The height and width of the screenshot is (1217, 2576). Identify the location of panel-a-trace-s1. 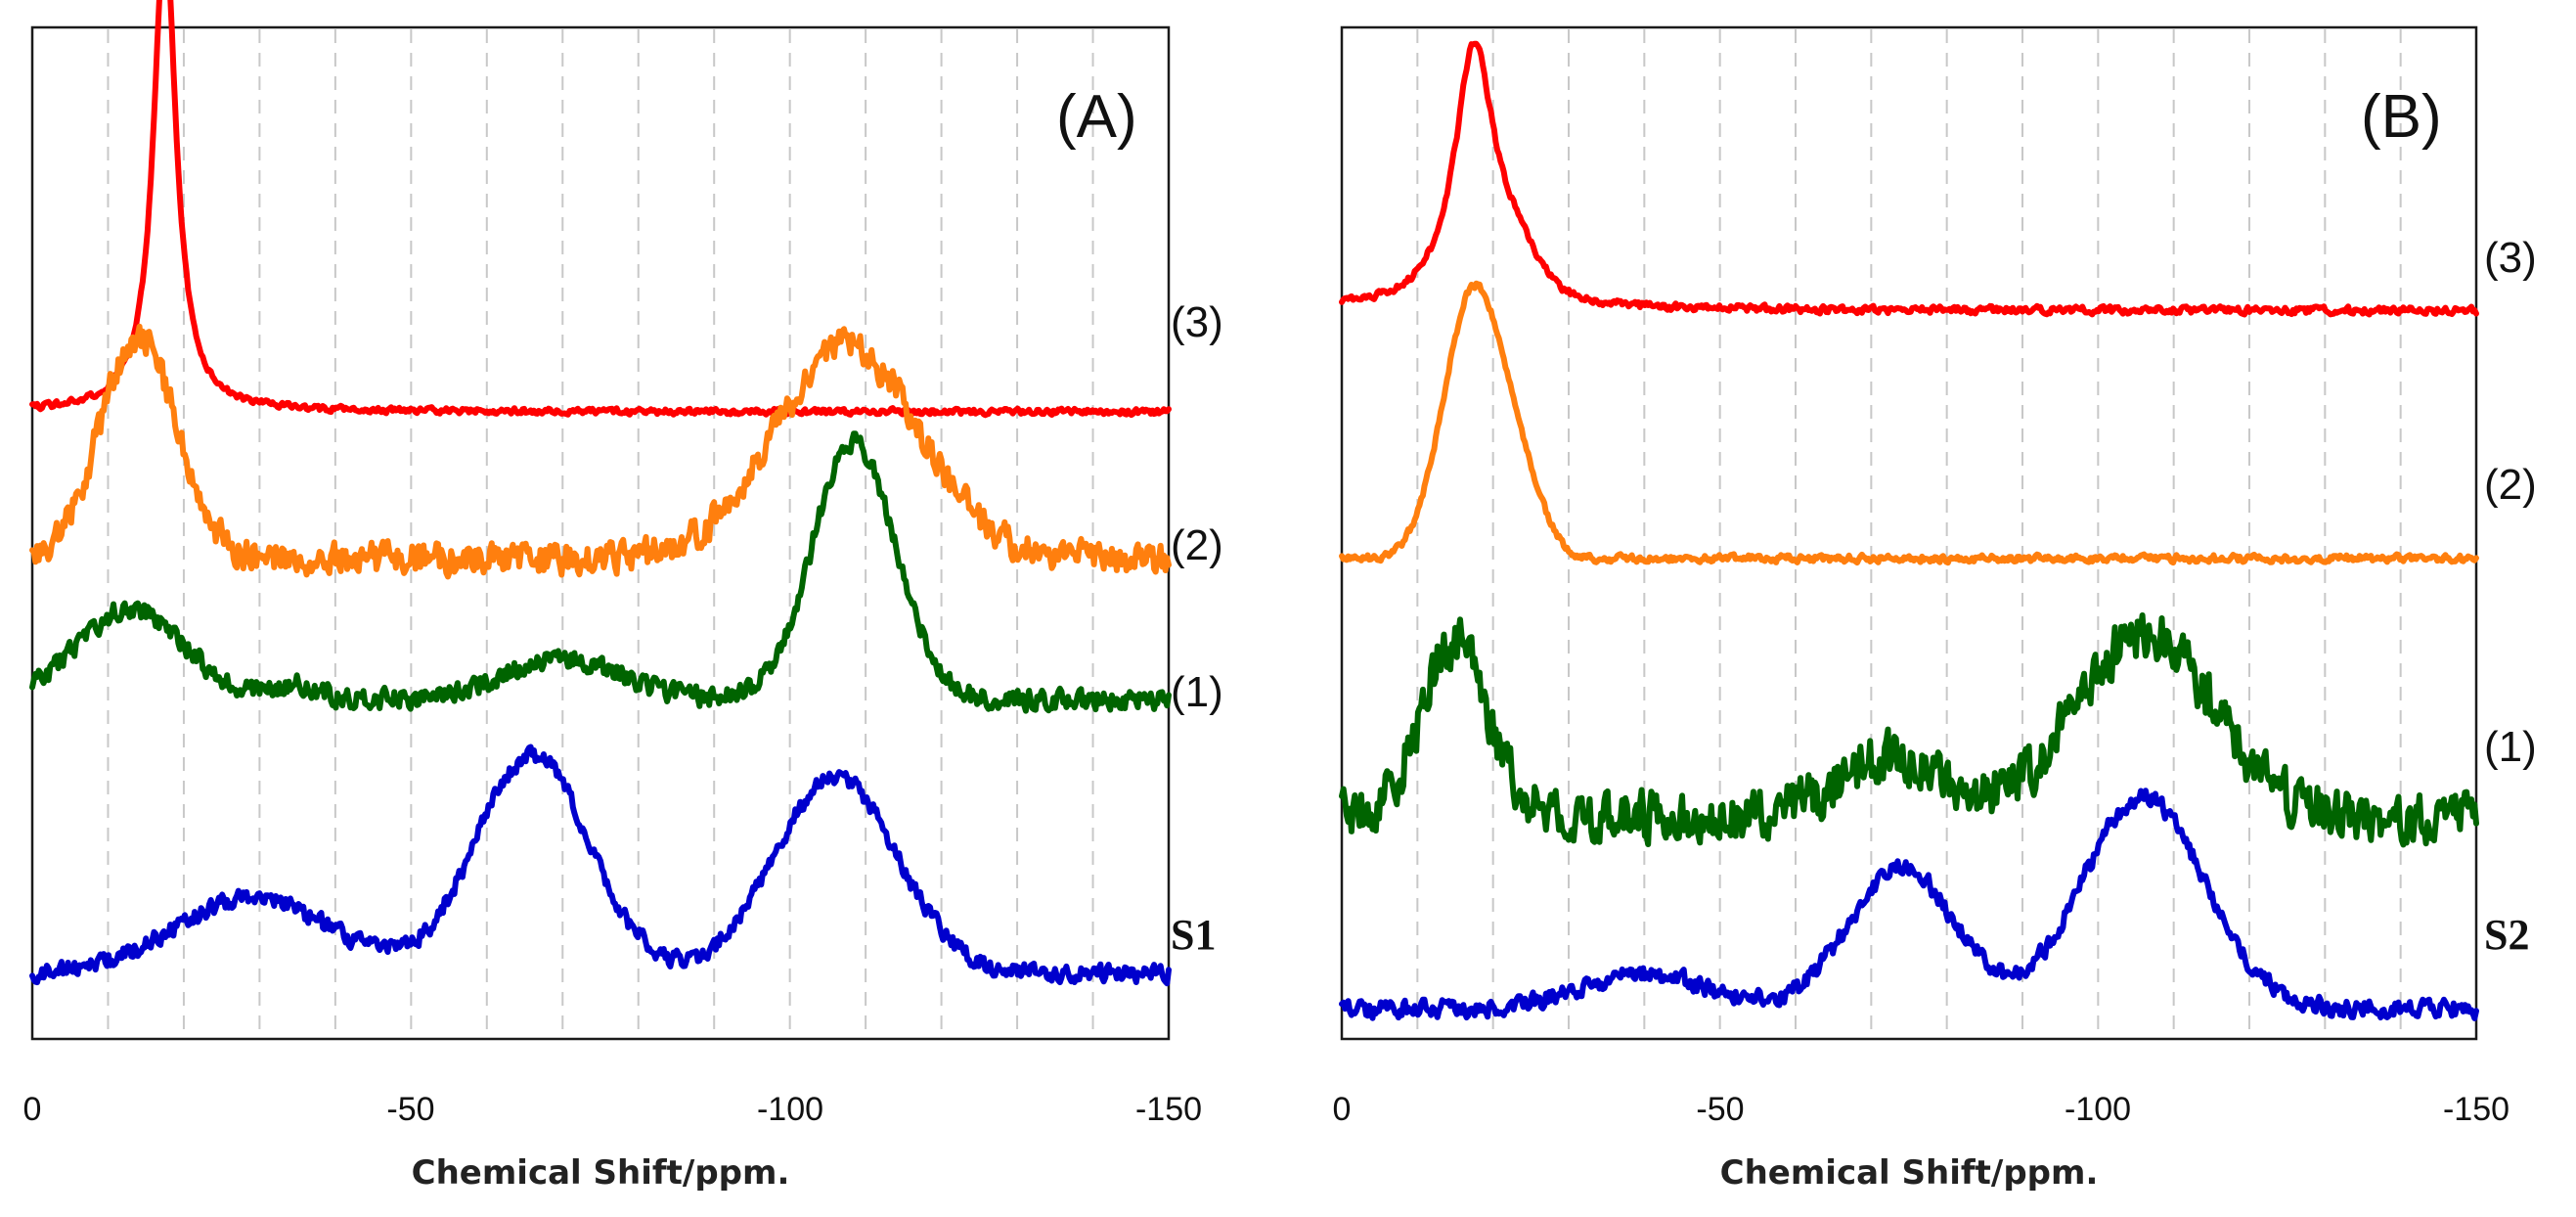
(601, 866).